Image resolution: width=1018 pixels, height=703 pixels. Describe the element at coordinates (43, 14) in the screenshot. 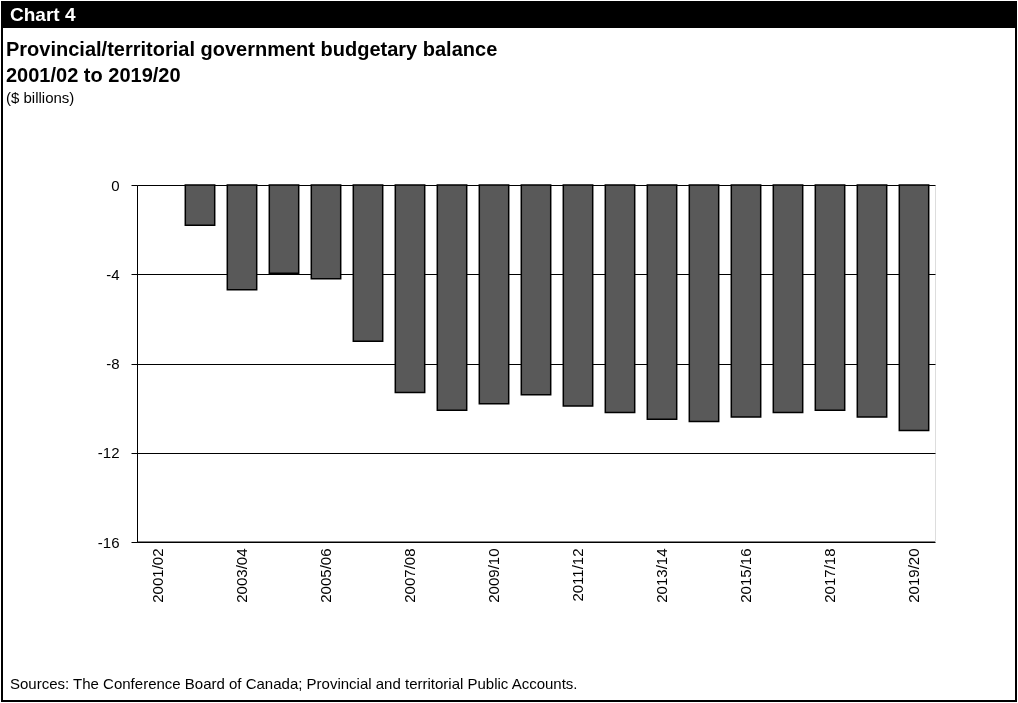

I see `caption: Chart 4` at that location.